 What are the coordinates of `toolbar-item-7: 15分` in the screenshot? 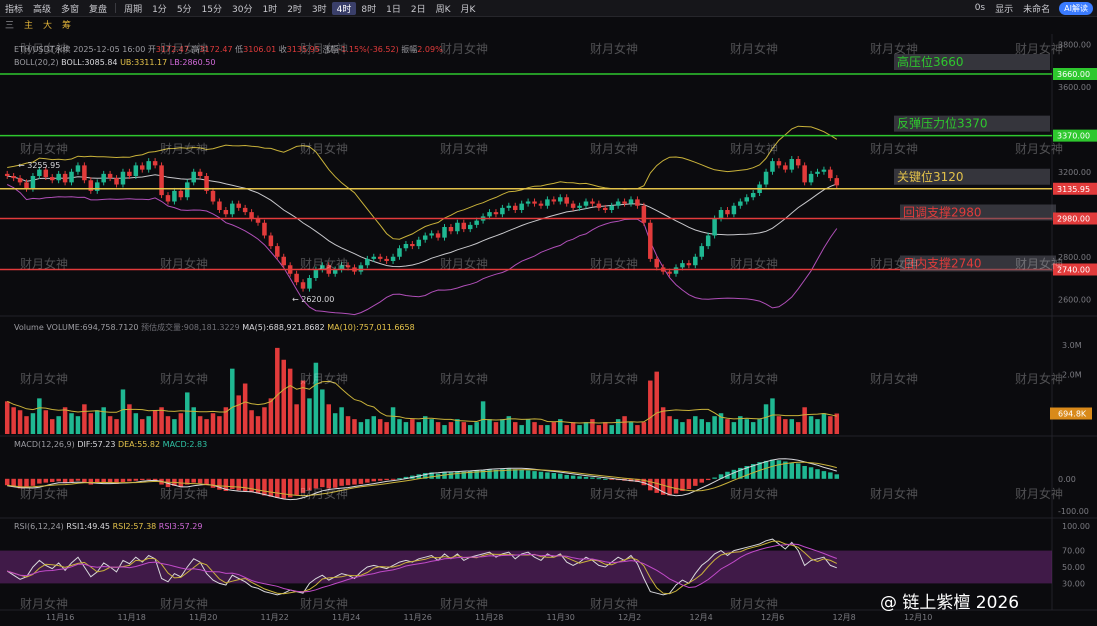 It's located at (211, 9).